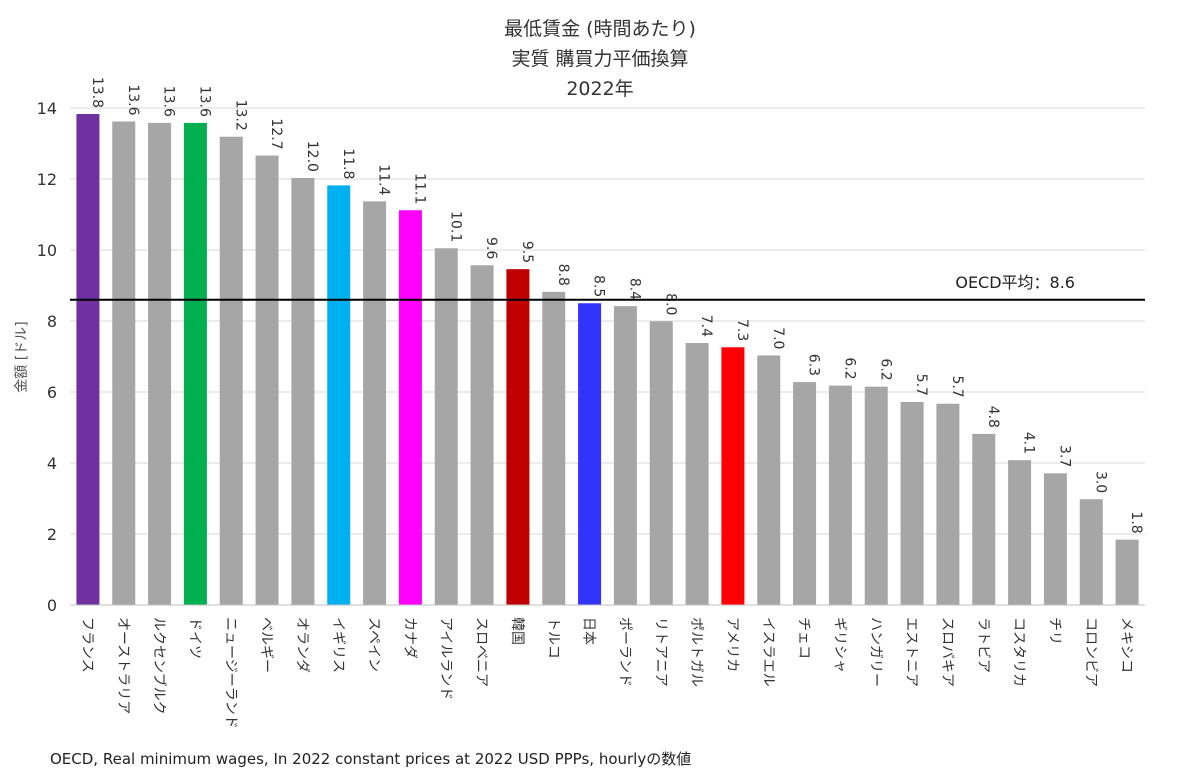 The height and width of the screenshot is (783, 1200). I want to click on category-label-18: ポルトガル, so click(696, 652).